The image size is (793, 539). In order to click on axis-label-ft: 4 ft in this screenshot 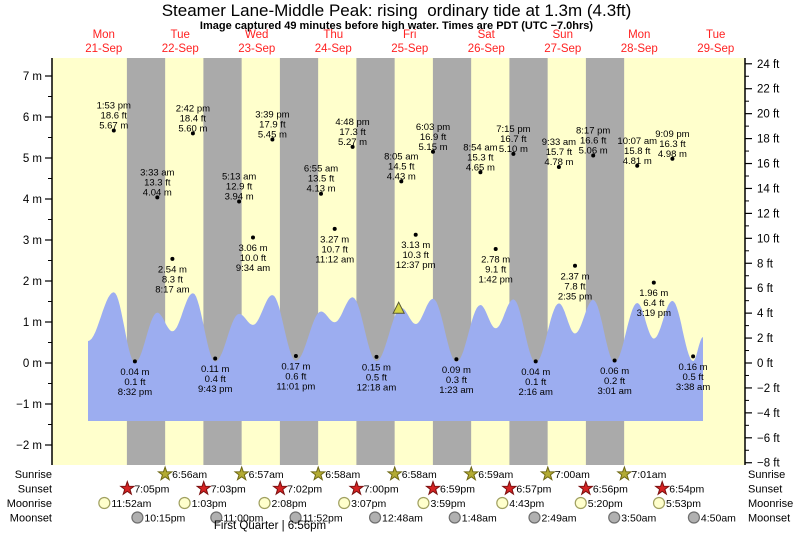, I will do `click(765, 314)`.